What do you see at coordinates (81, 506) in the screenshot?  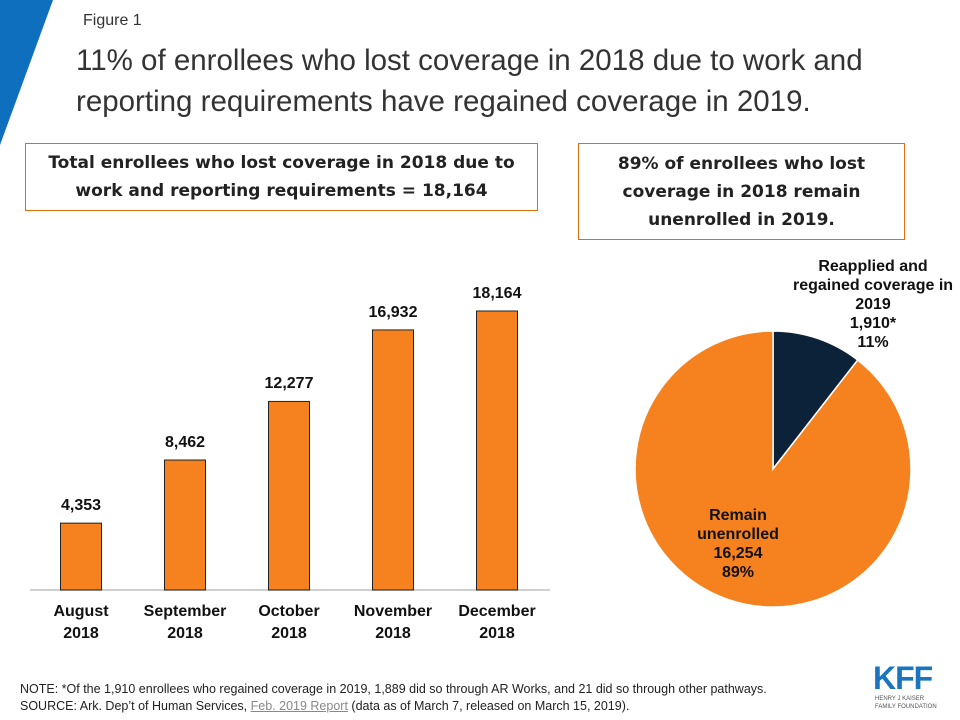 I see `data-label: 4,353` at bounding box center [81, 506].